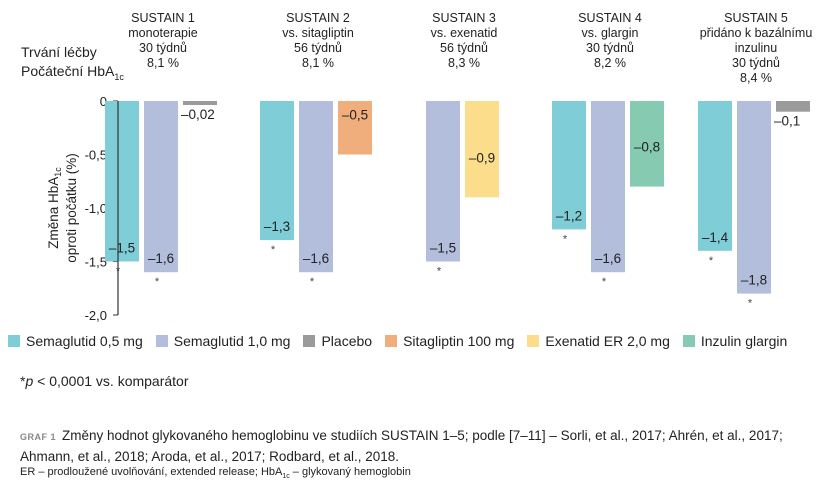  I want to click on y-tick-label: -1,0, so click(96, 208).